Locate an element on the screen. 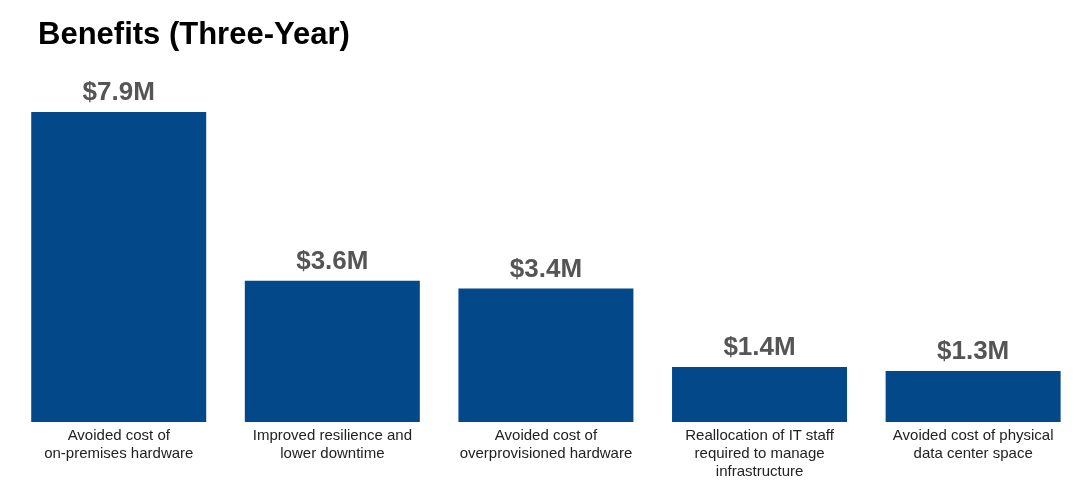 The image size is (1090, 485). x-tick-label: Reallocation of IT staff required to manage infrastructure is located at coordinates (760, 452).